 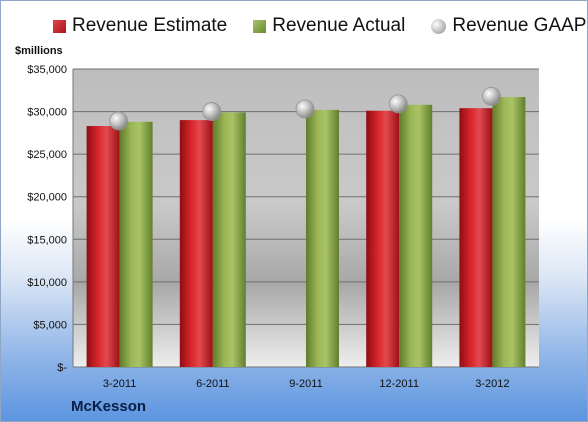 I want to click on legend-label-estimate: Revenue Estimate, so click(x=150, y=25).